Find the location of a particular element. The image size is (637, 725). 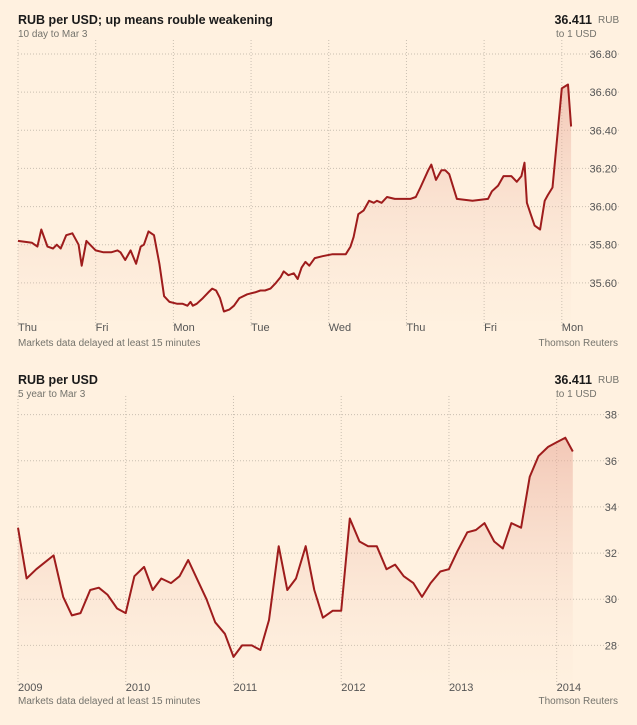

y-tick-label: 36 is located at coordinates (611, 462).